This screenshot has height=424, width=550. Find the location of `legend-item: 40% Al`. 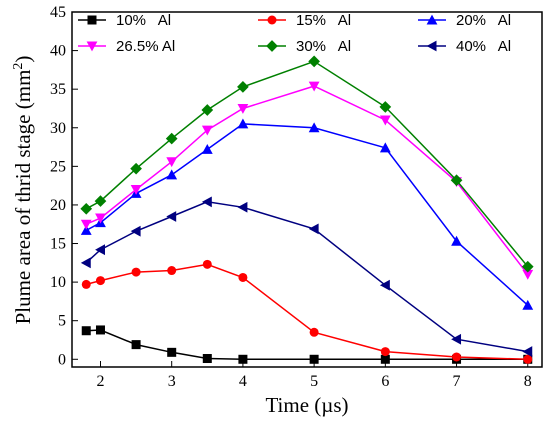

legend-item: 40% Al is located at coordinates (464, 46).